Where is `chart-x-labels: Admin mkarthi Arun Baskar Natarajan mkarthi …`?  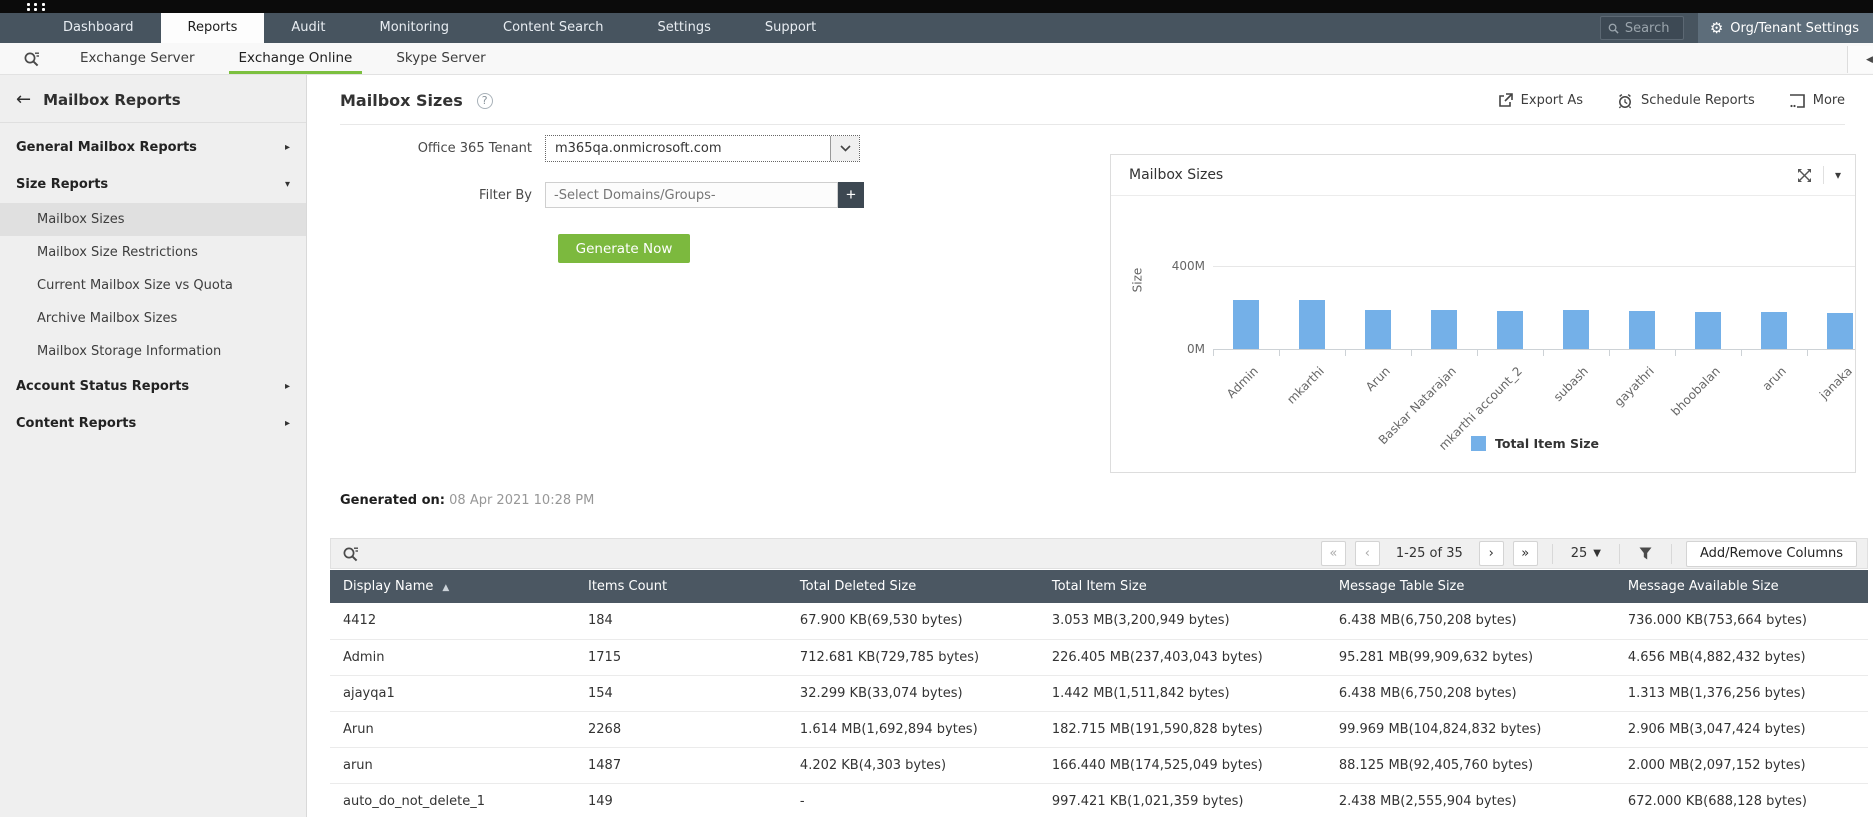 chart-x-labels: Admin mkarthi Arun Baskar Natarajan mkarthi … is located at coordinates (1534, 405).